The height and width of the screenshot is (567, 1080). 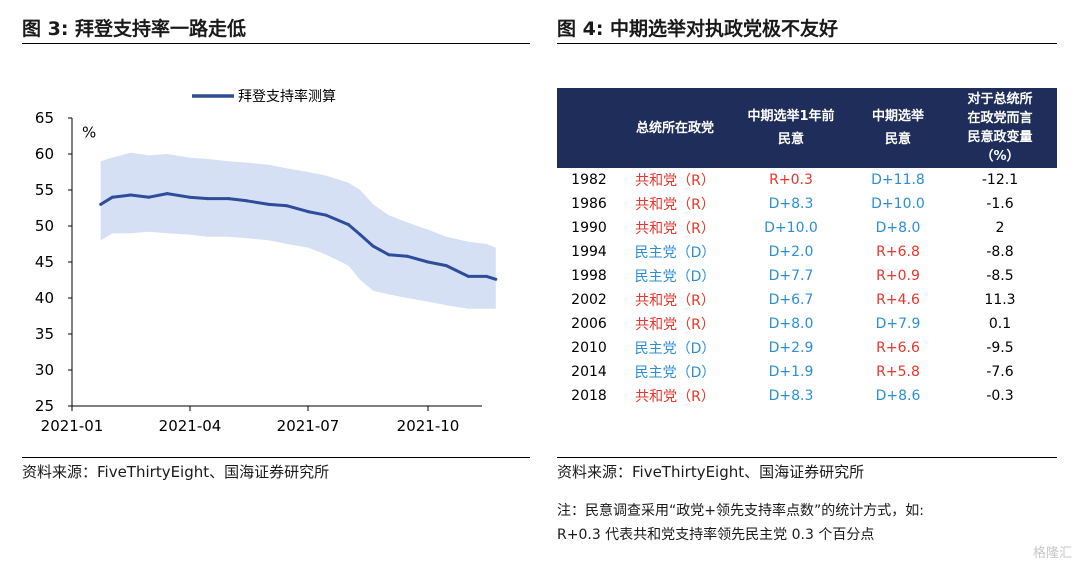 What do you see at coordinates (1000, 252) in the screenshot?
I see `cell-change: -8.8` at bounding box center [1000, 252].